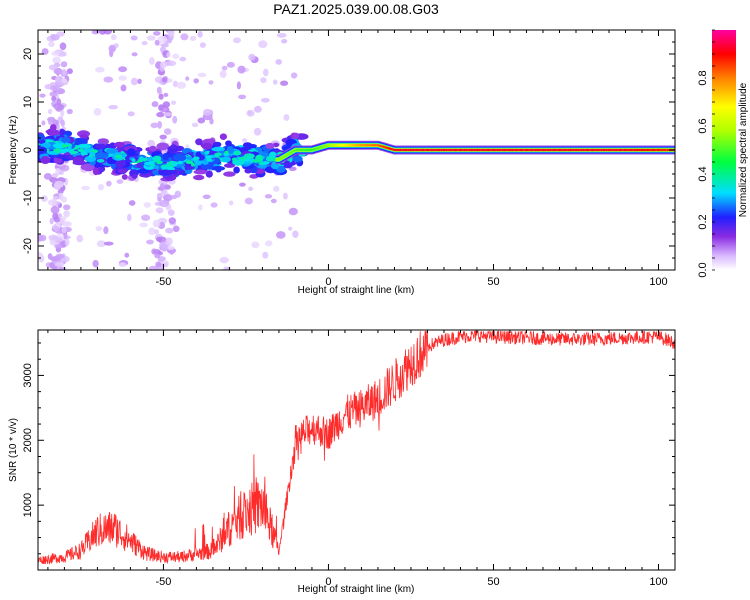  What do you see at coordinates (328, 282) in the screenshot?
I see `tick-label: 0` at bounding box center [328, 282].